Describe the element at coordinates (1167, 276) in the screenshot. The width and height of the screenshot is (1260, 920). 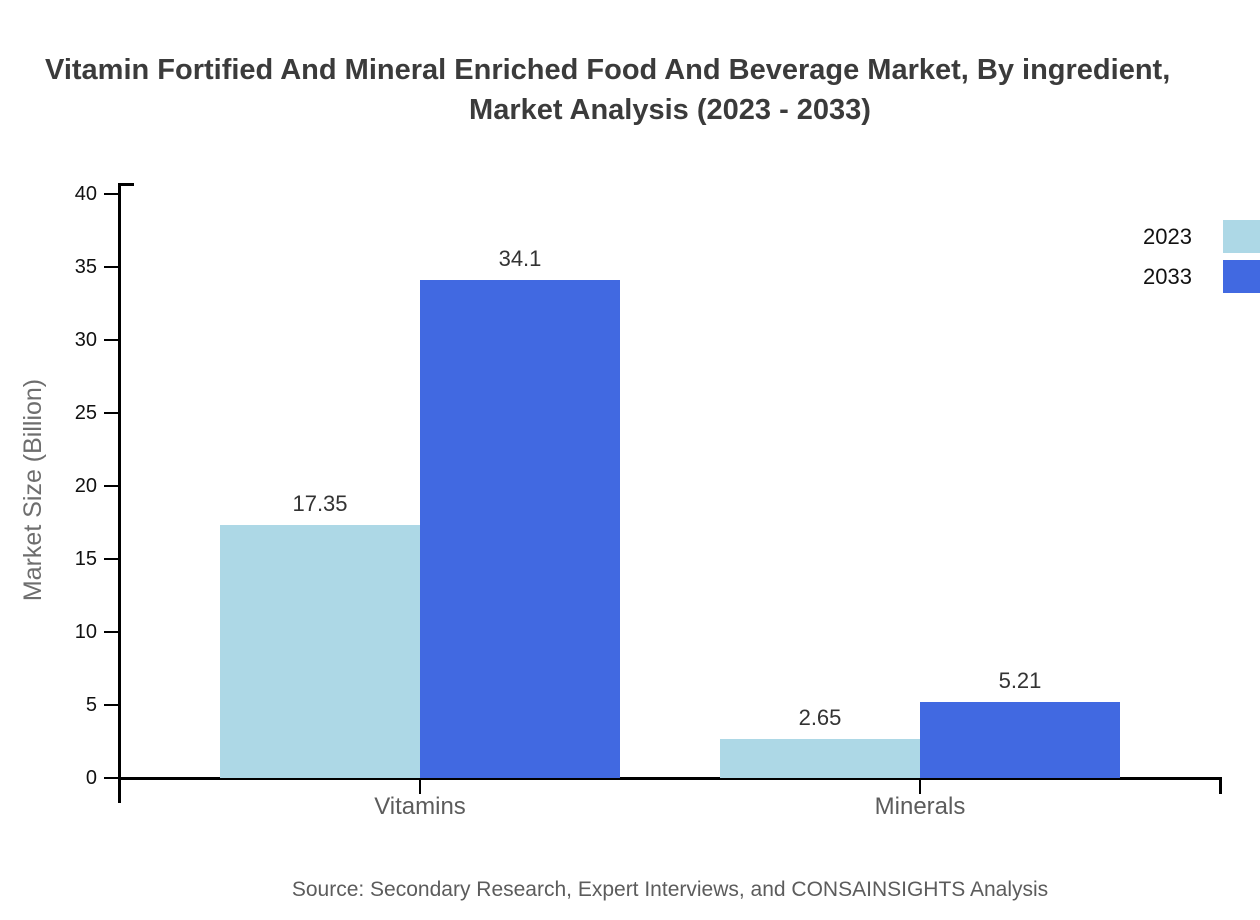
I see `legend-label-2033: 2033` at that location.